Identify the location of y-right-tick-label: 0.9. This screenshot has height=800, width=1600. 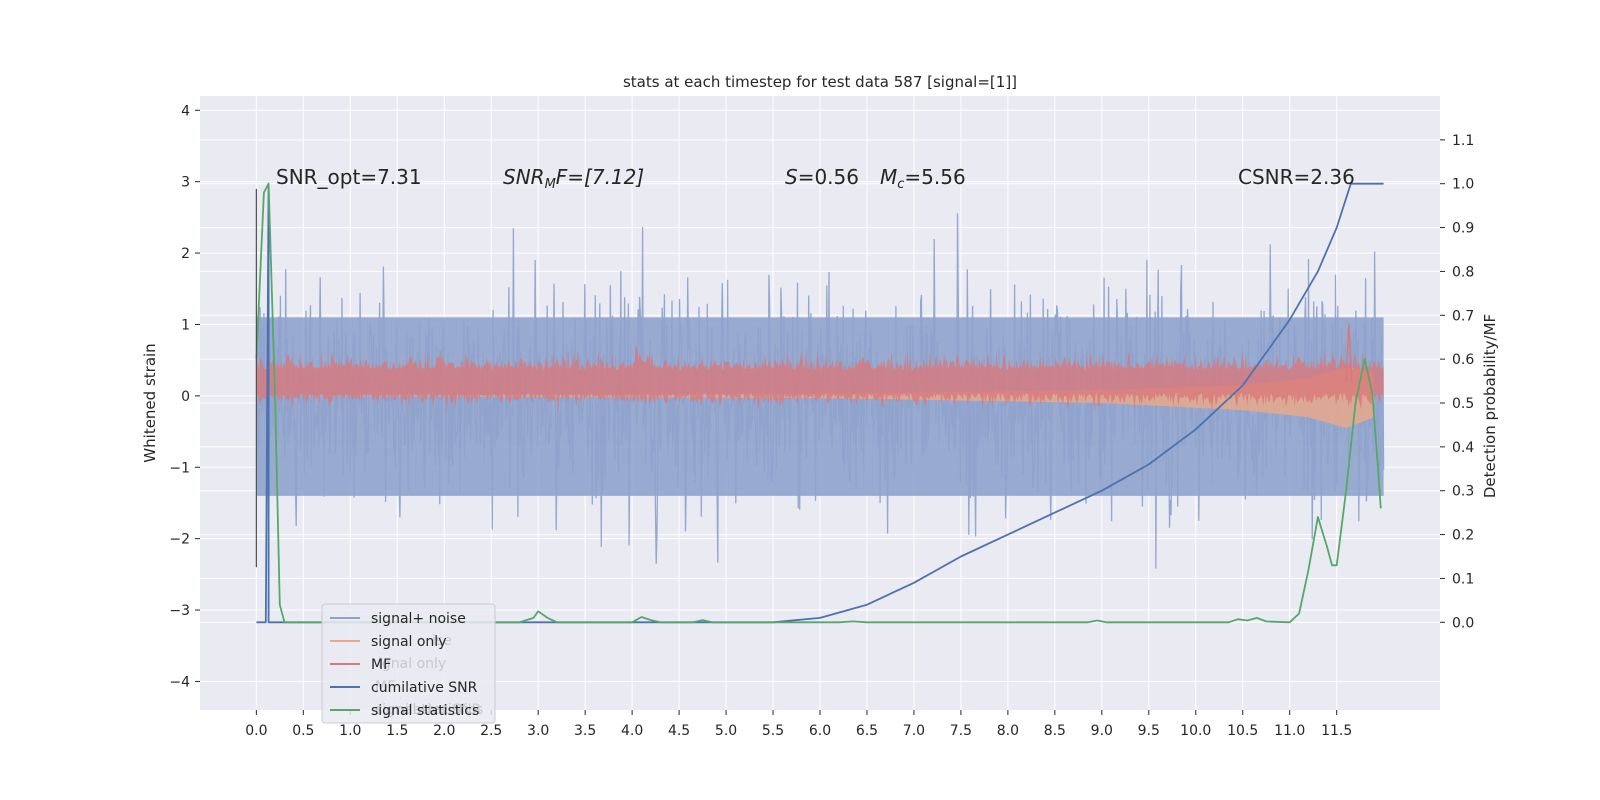
(1463, 229).